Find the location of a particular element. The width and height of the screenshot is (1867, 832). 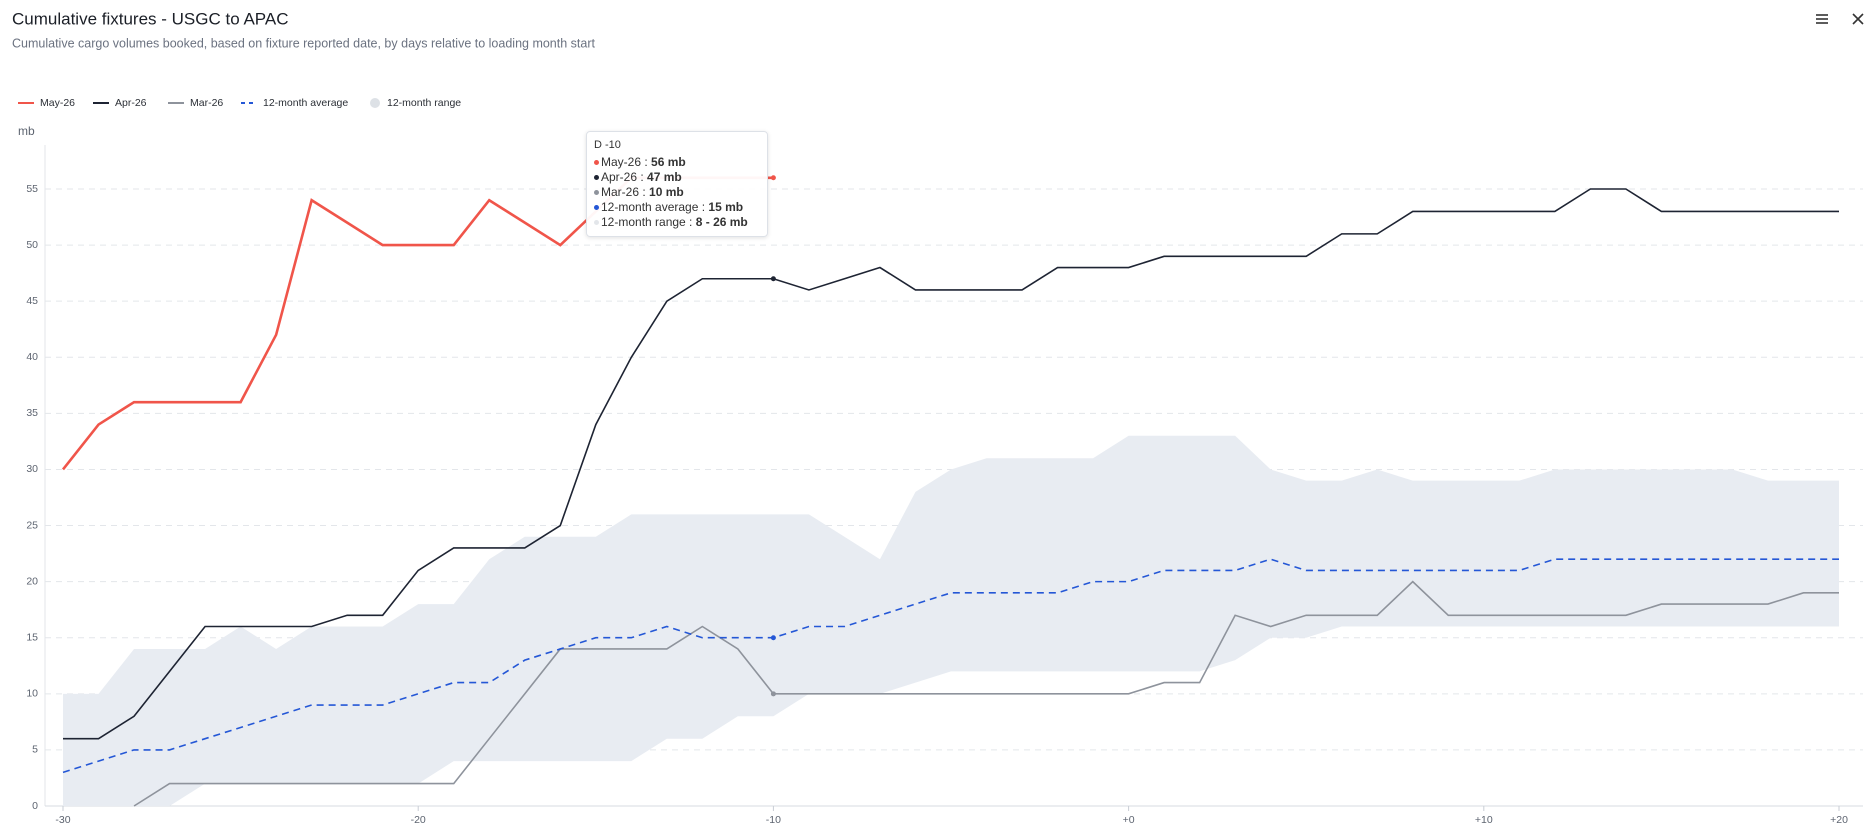

tooltip-label: 12-month range : is located at coordinates (647, 222).